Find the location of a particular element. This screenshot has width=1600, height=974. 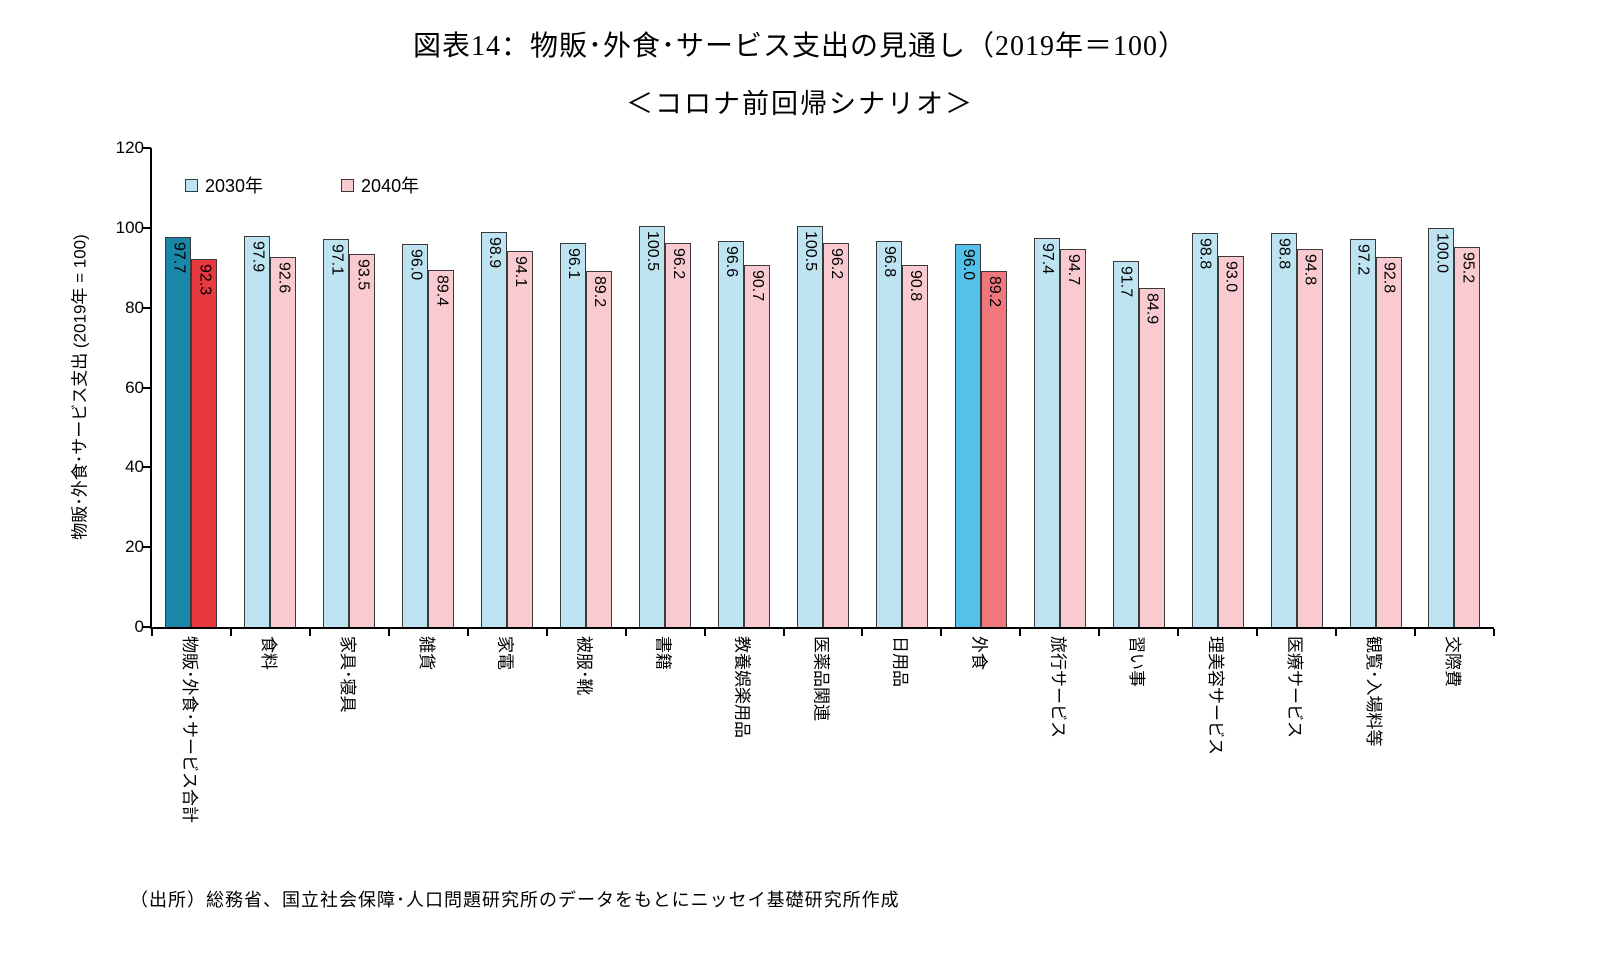

x-category-cell: 教養娯楽用品 is located at coordinates (742, 687).